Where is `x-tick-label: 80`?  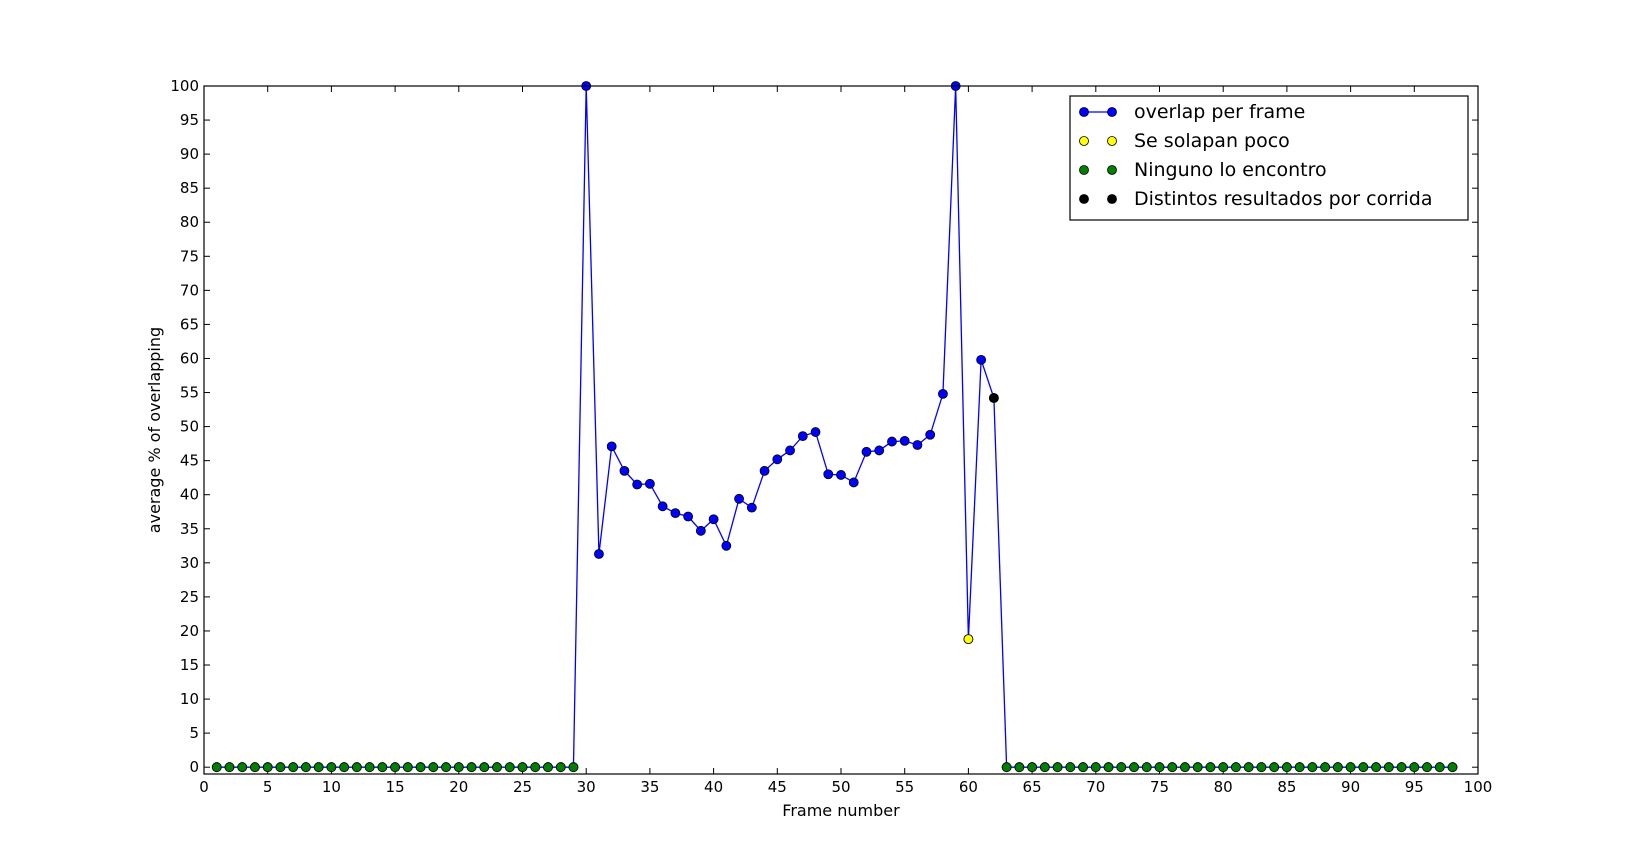
x-tick-label: 80 is located at coordinates (1223, 787).